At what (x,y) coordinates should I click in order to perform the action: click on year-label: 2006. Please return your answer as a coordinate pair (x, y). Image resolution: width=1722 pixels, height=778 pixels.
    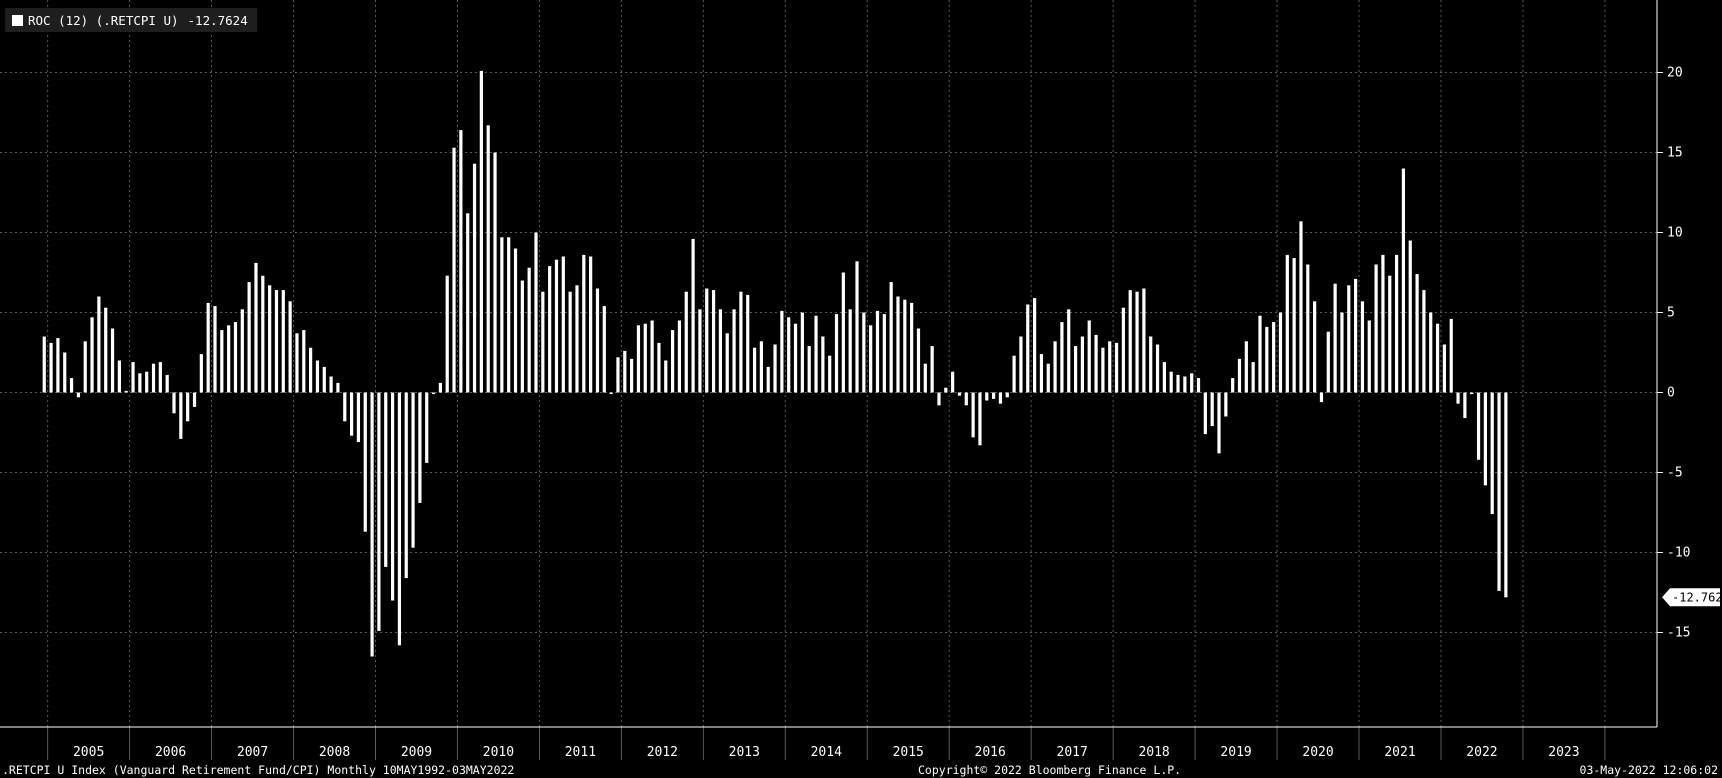
    Looking at the image, I should click on (170, 752).